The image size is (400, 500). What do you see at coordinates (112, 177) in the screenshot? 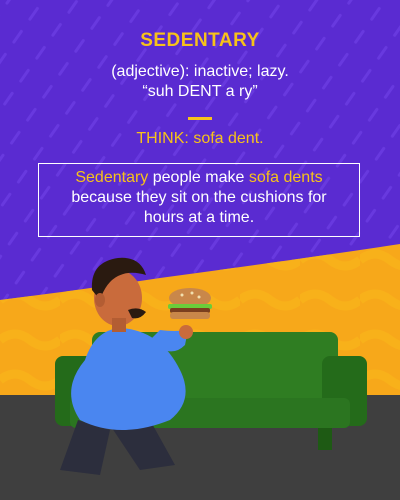
I see `example-word: Sedentary` at bounding box center [112, 177].